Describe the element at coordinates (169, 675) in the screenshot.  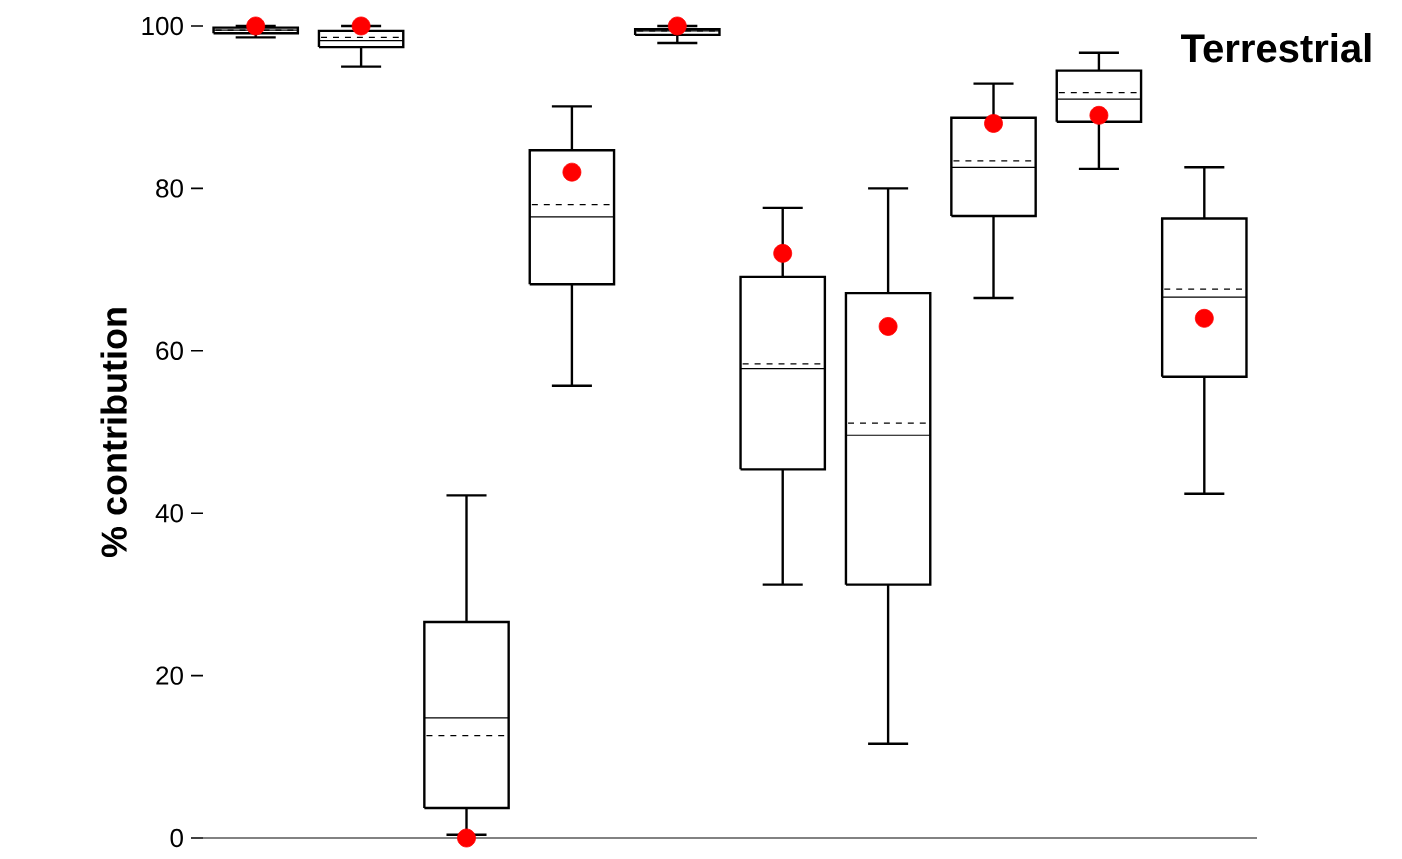
I see `y-tick-label: 20` at that location.